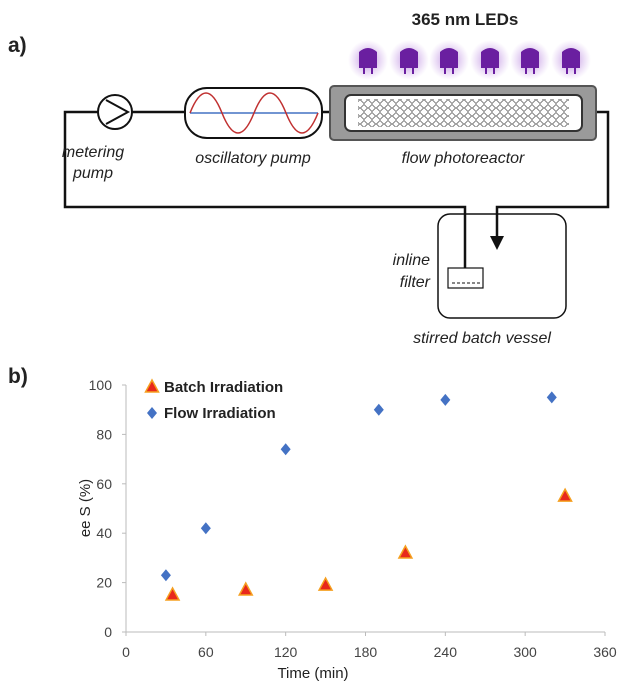 The height and width of the screenshot is (691, 630). Describe the element at coordinates (463, 158) in the screenshot. I see `label: flow photoreactor` at that location.